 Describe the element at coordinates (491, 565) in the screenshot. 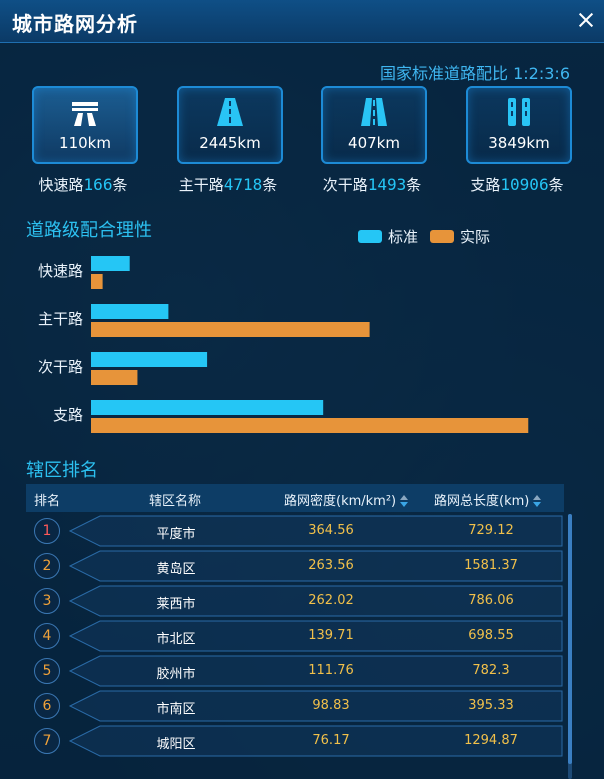

I see `cell-length: 1581.37` at that location.